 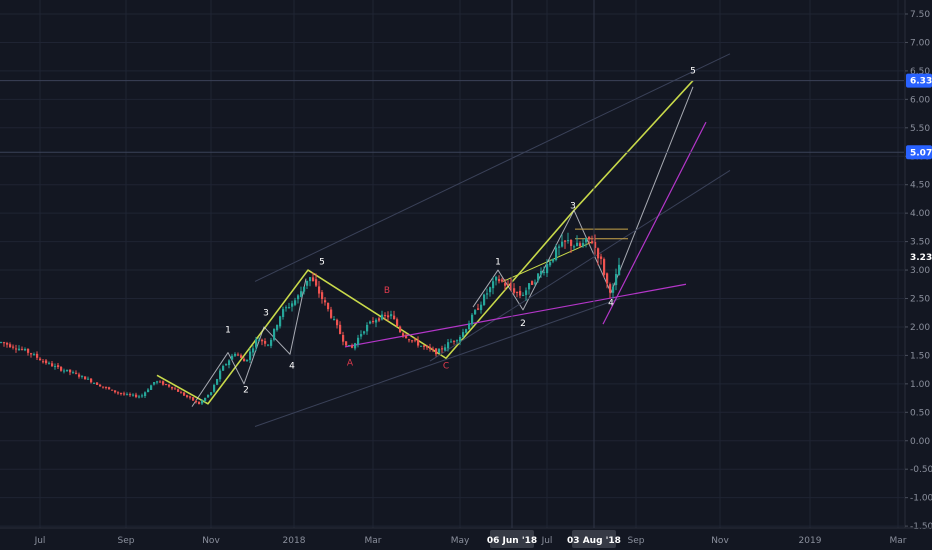 What do you see at coordinates (920, 243) in the screenshot?
I see `y-tick-label: 3.50` at bounding box center [920, 243].